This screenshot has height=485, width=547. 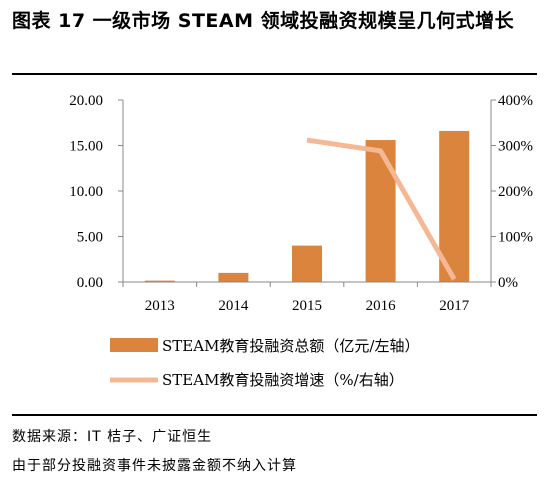 What do you see at coordinates (454, 306) in the screenshot?
I see `x-axis-tick-label: 2017` at bounding box center [454, 306].